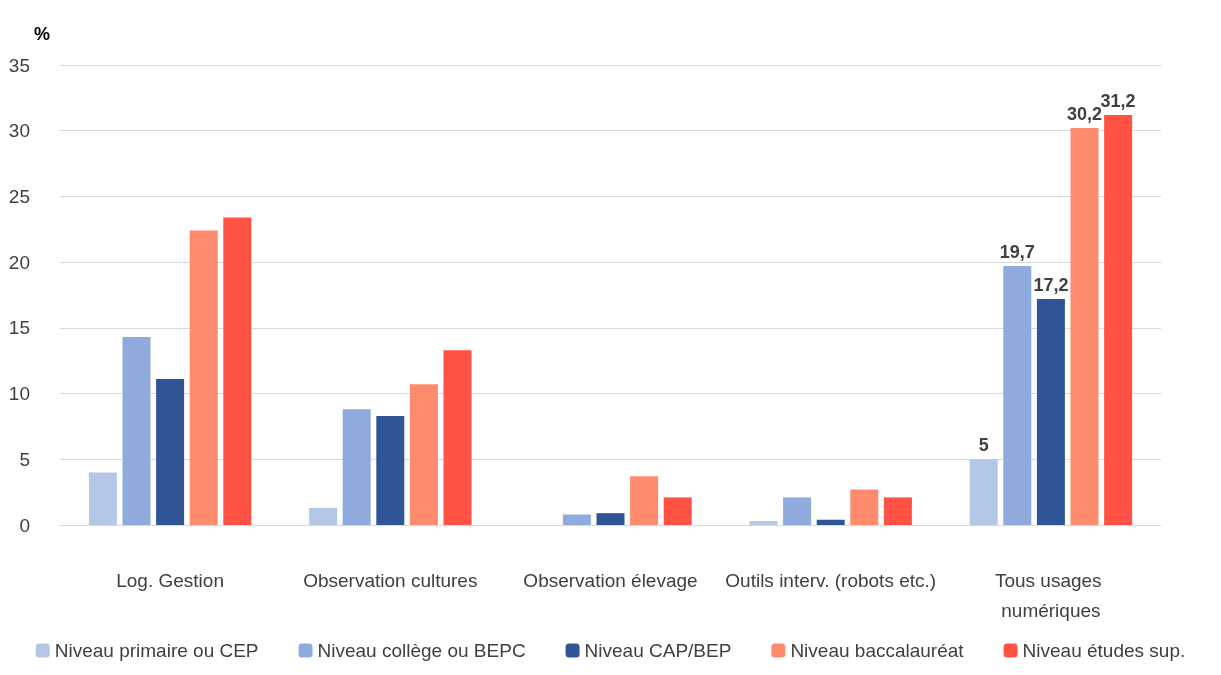 The width and height of the screenshot is (1221, 675). I want to click on x-tick-label: Tous usages numériques, so click(1050, 595).